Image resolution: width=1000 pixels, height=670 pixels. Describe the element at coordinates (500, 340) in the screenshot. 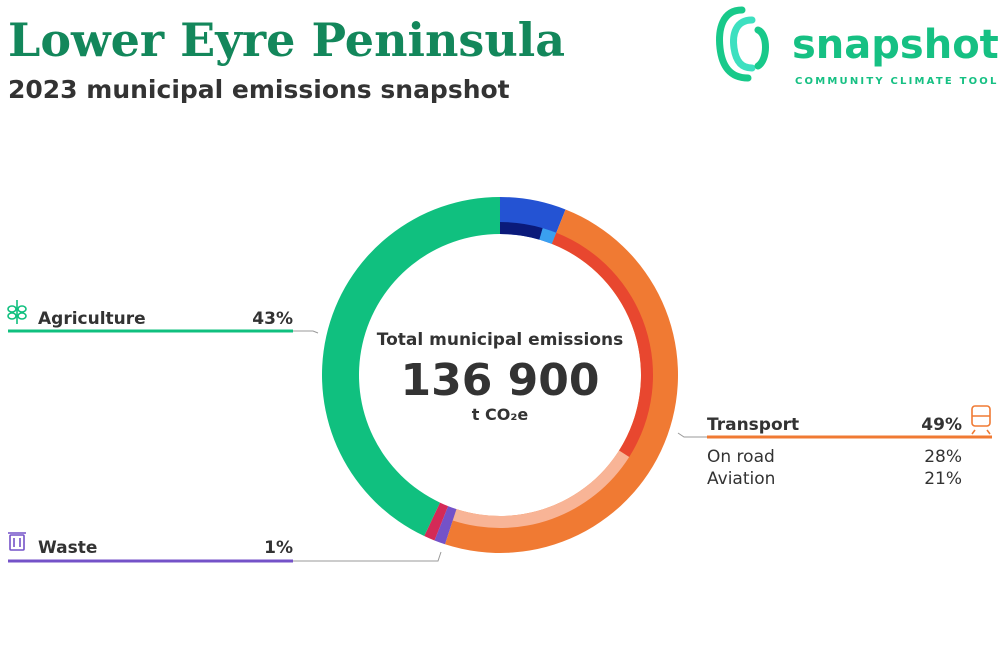

I see `center-label: Total municipal emissions` at that location.